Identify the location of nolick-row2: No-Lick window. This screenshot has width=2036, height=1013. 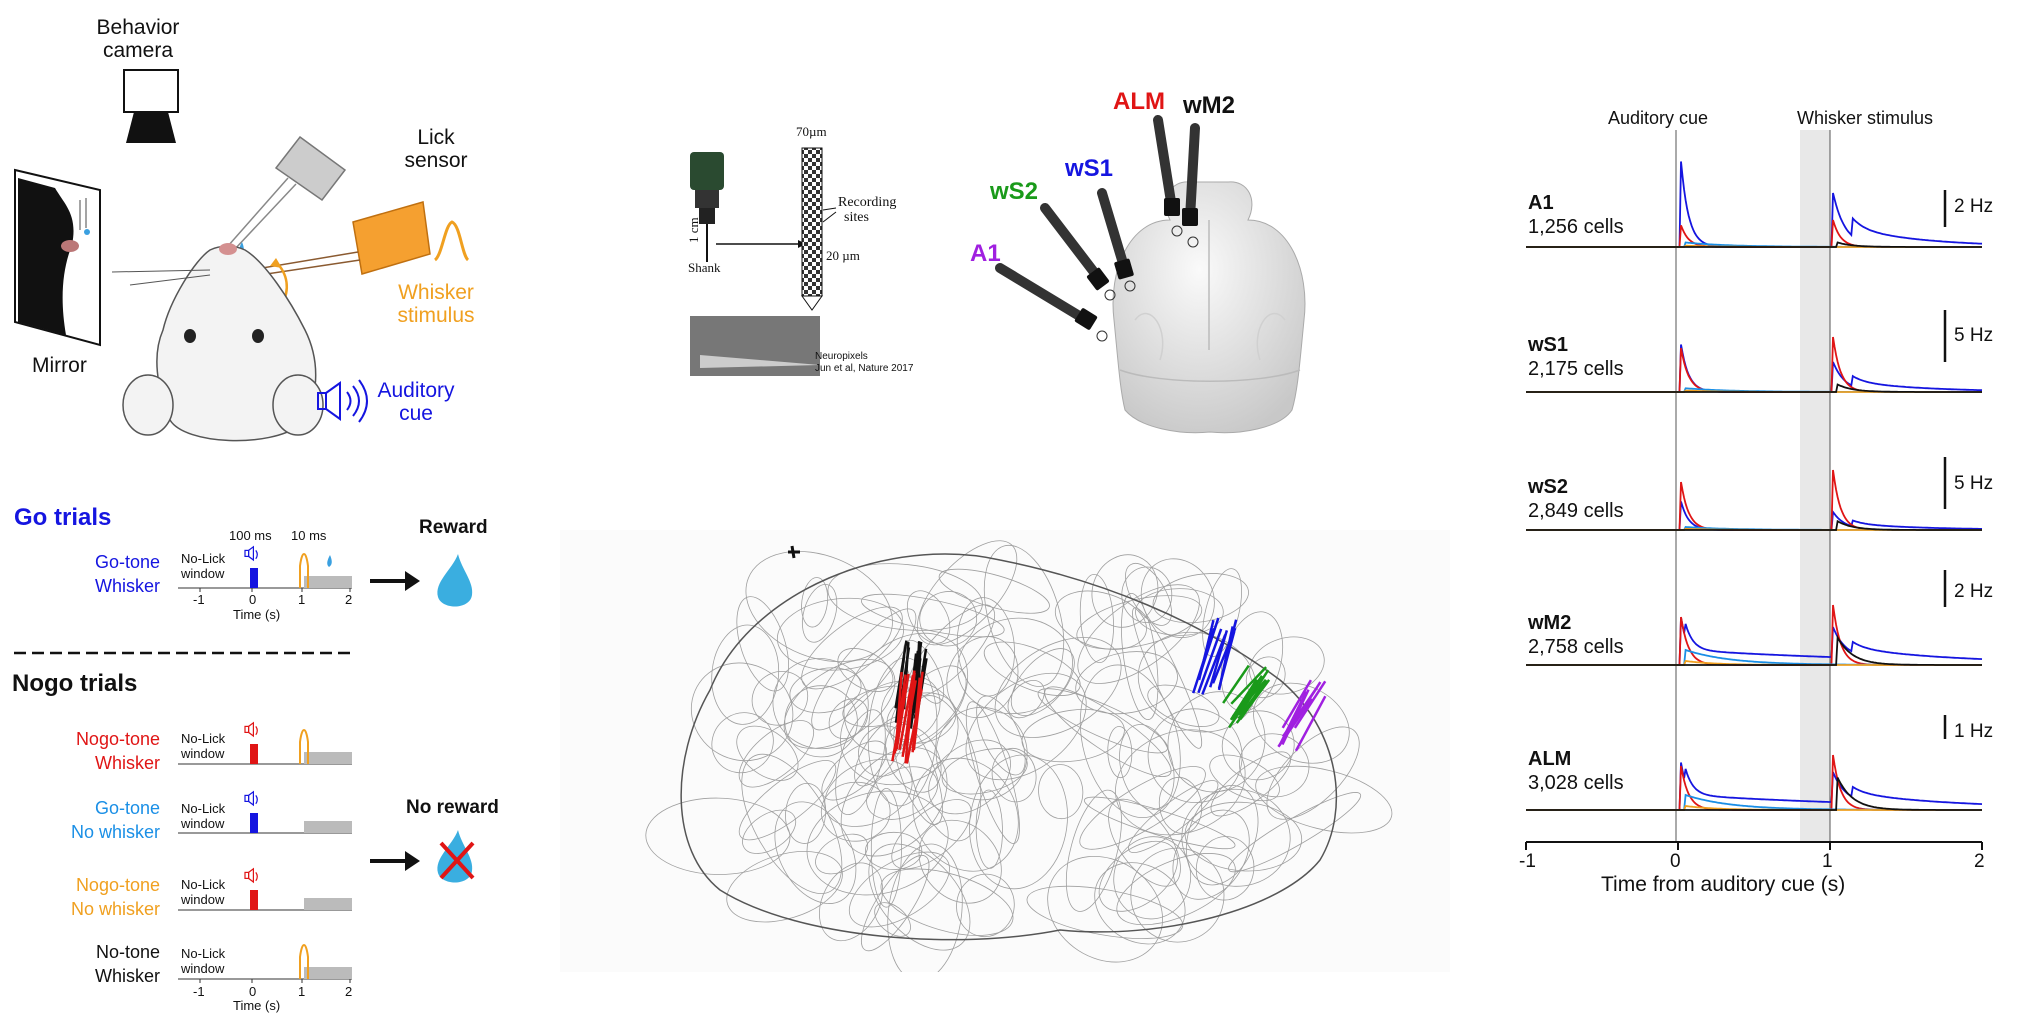
(203, 746).